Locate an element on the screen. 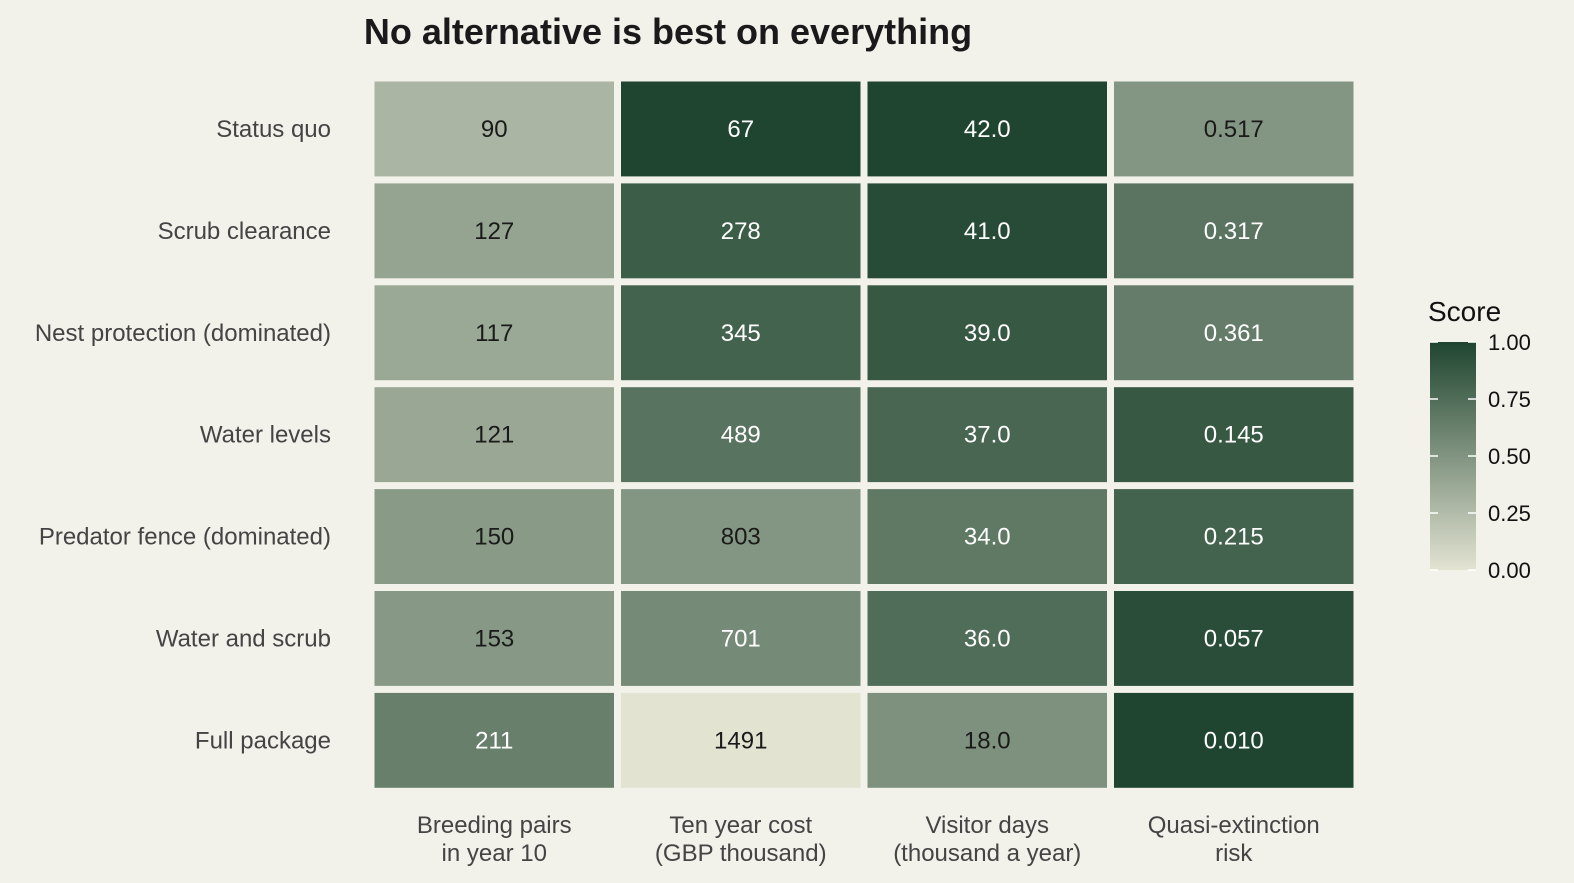 This screenshot has width=1574, height=883. cell-value-label: 0.010 is located at coordinates (1234, 740).